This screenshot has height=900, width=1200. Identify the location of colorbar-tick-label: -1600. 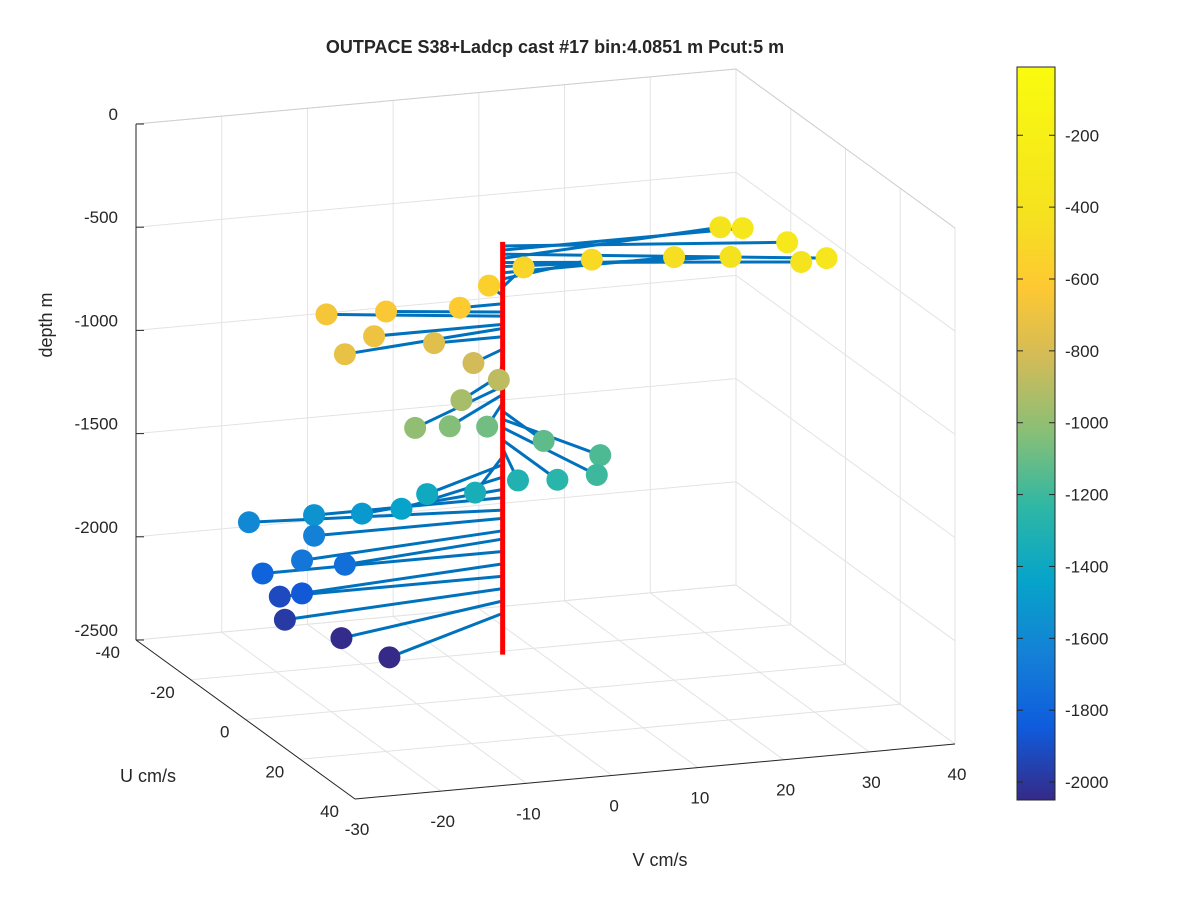
(1086, 638).